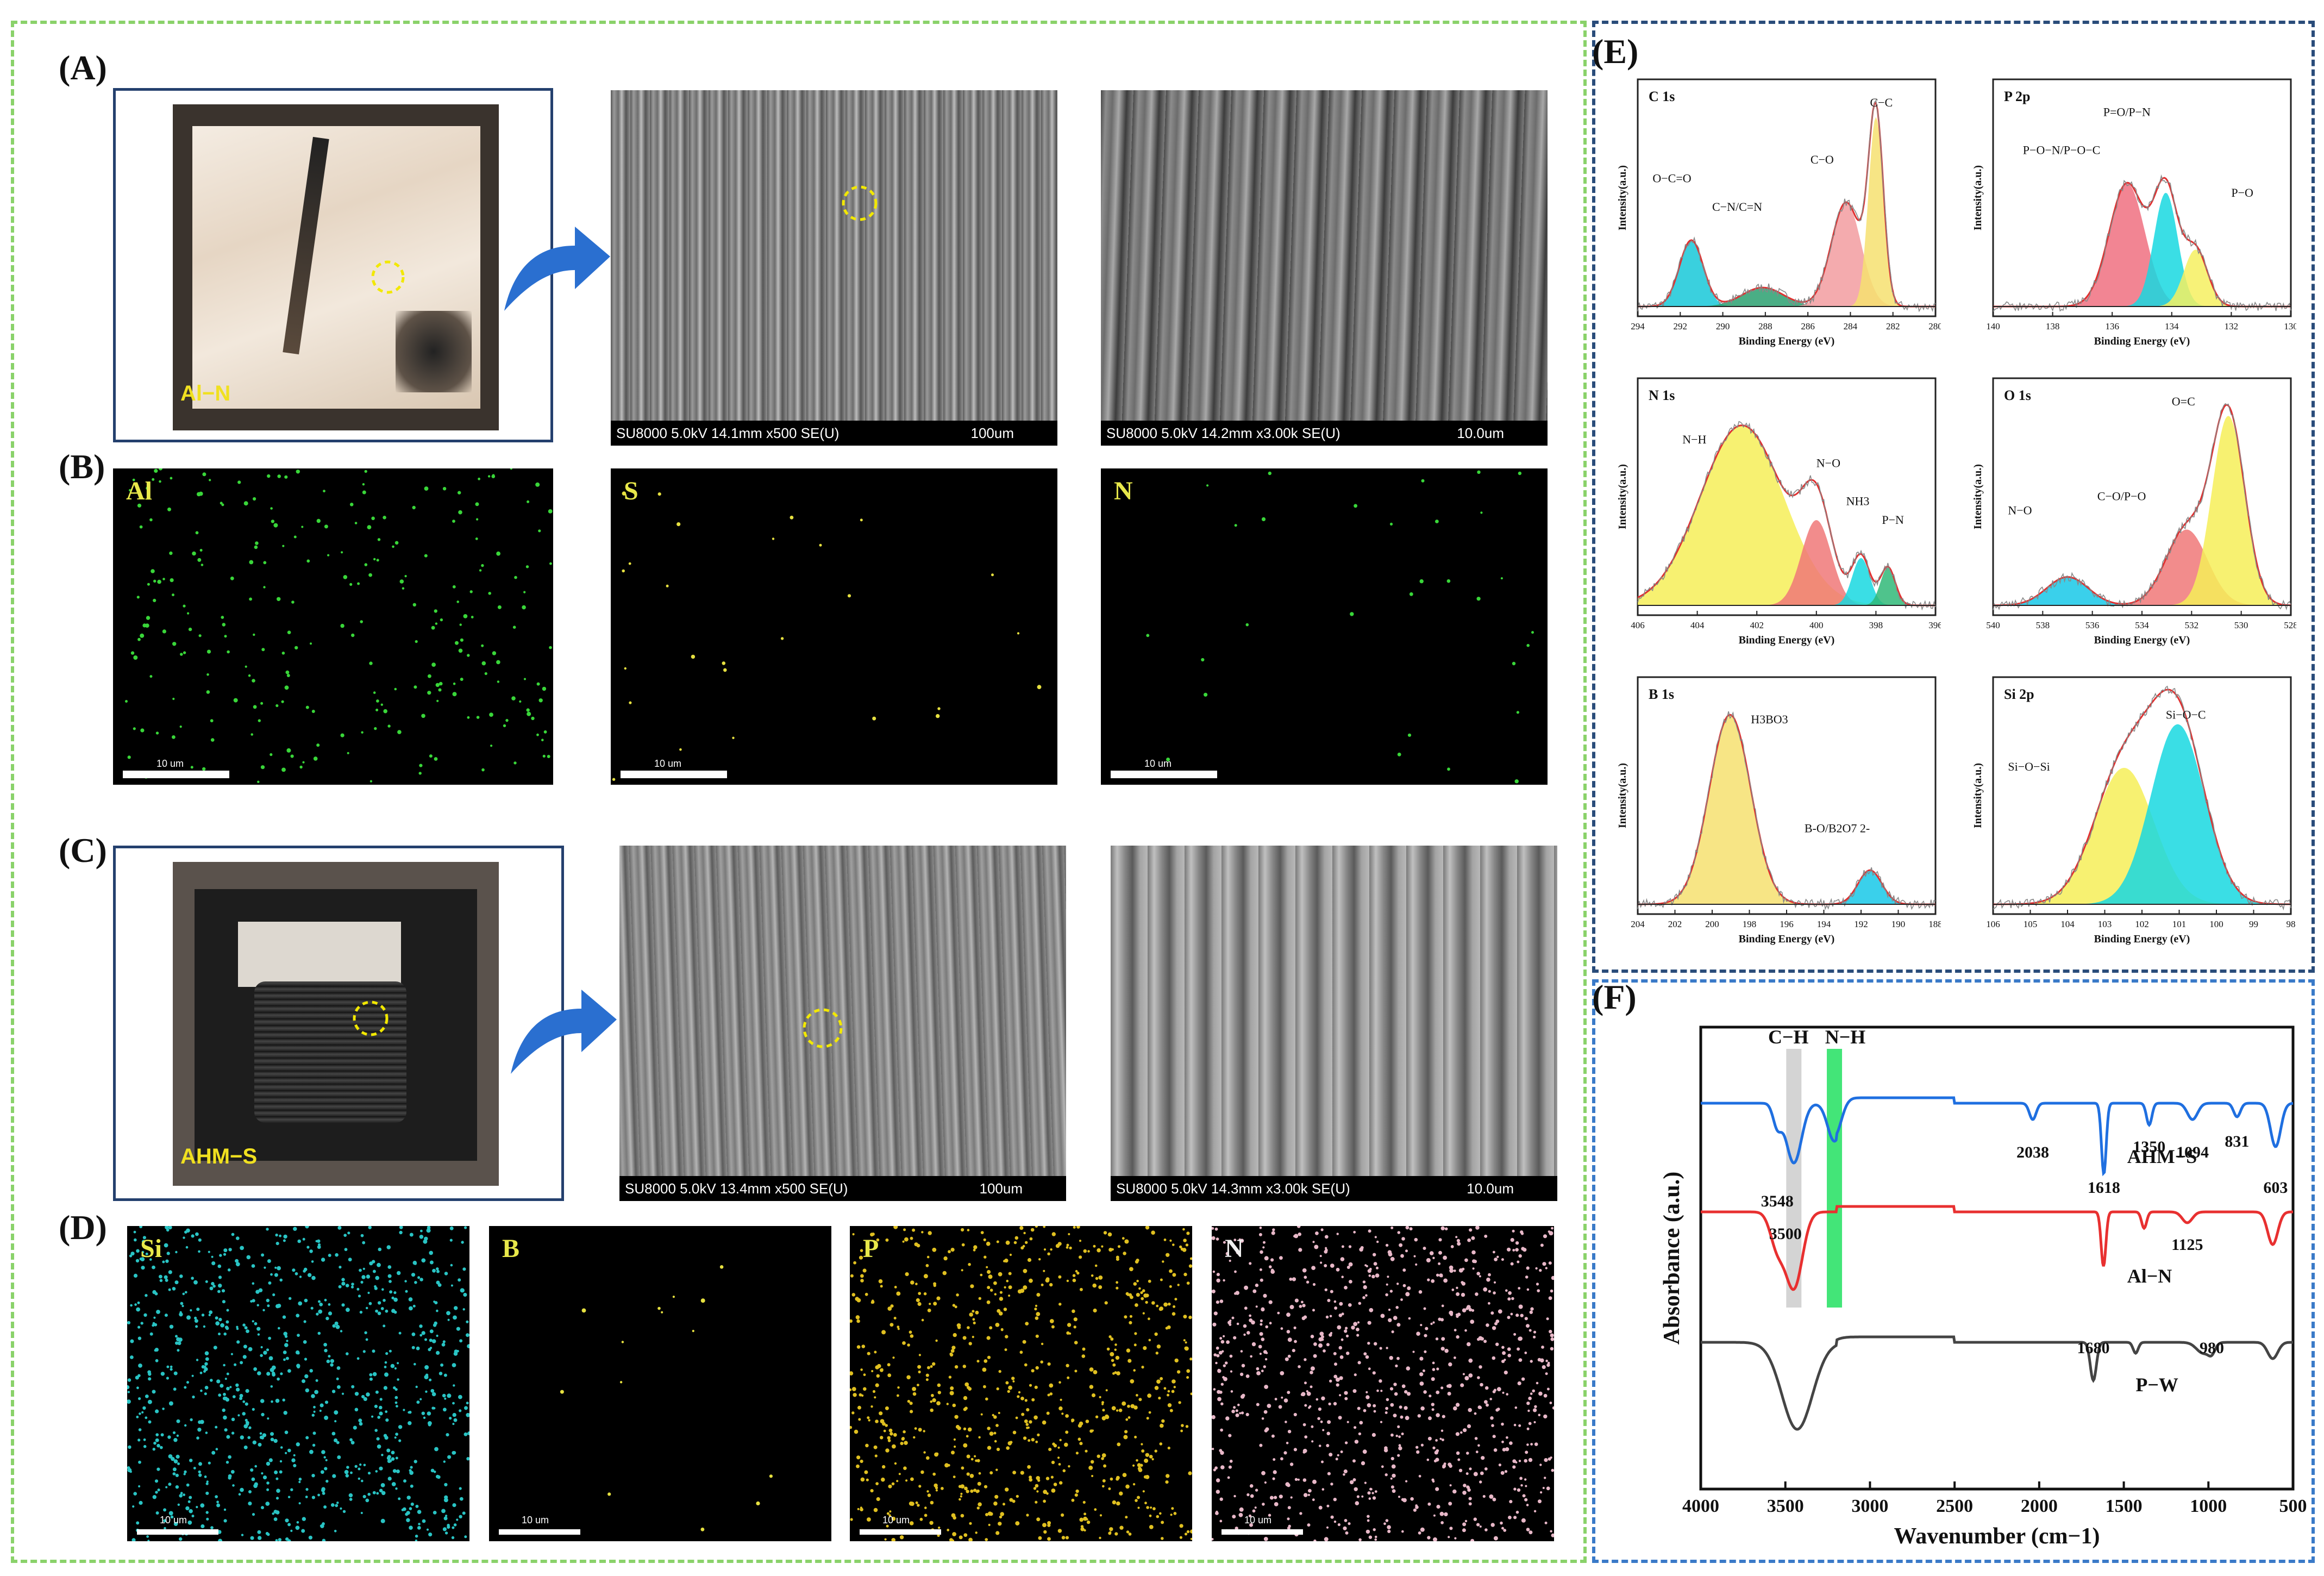 Image resolution: width=2324 pixels, height=1576 pixels. I want to click on xps-raw, so click(1786, 206).